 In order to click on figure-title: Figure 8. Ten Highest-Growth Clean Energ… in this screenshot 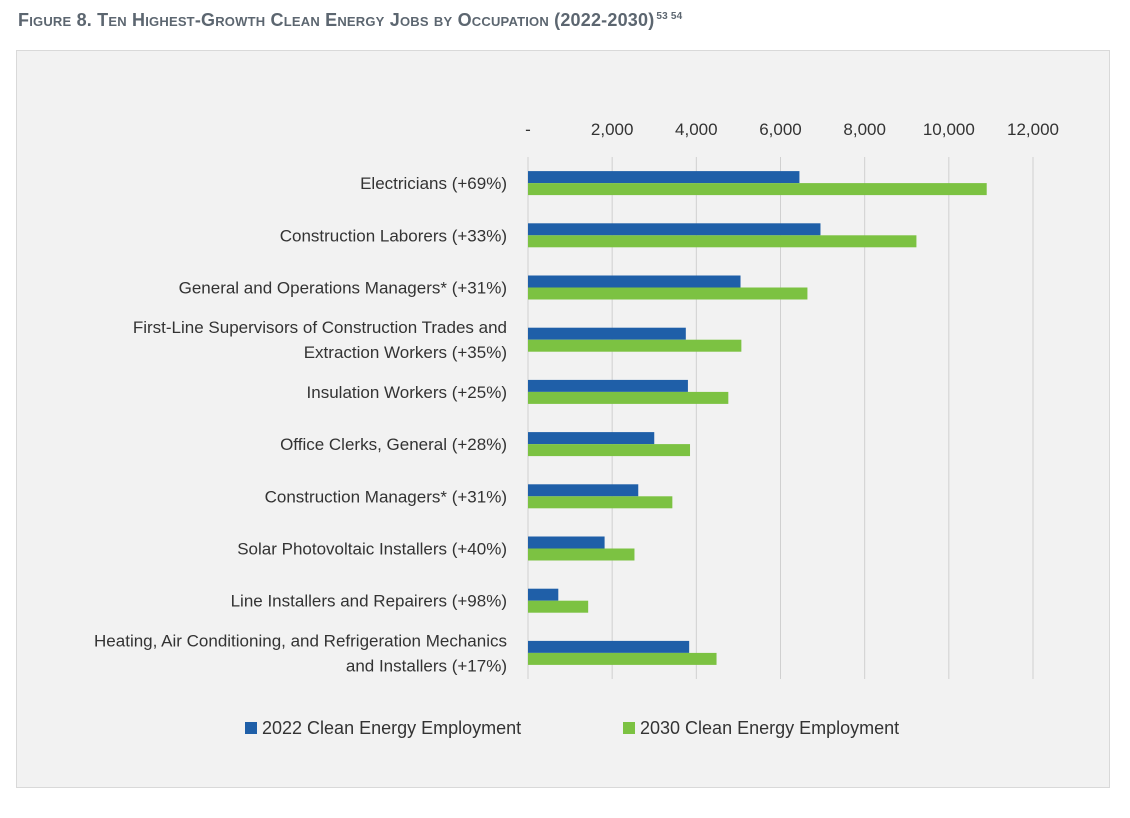, I will do `click(350, 20)`.